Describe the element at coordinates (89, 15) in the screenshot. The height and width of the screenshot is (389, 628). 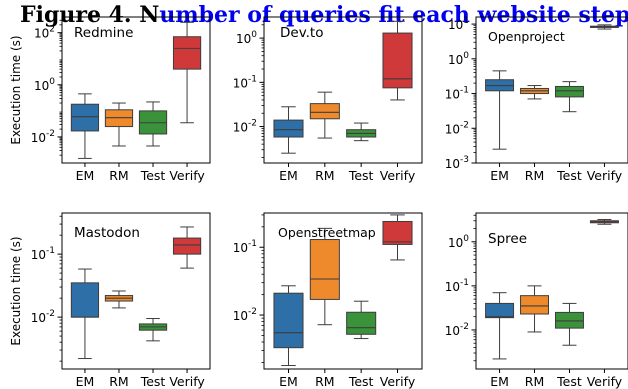
I see `figure-title-black: Figure 4. N` at that location.